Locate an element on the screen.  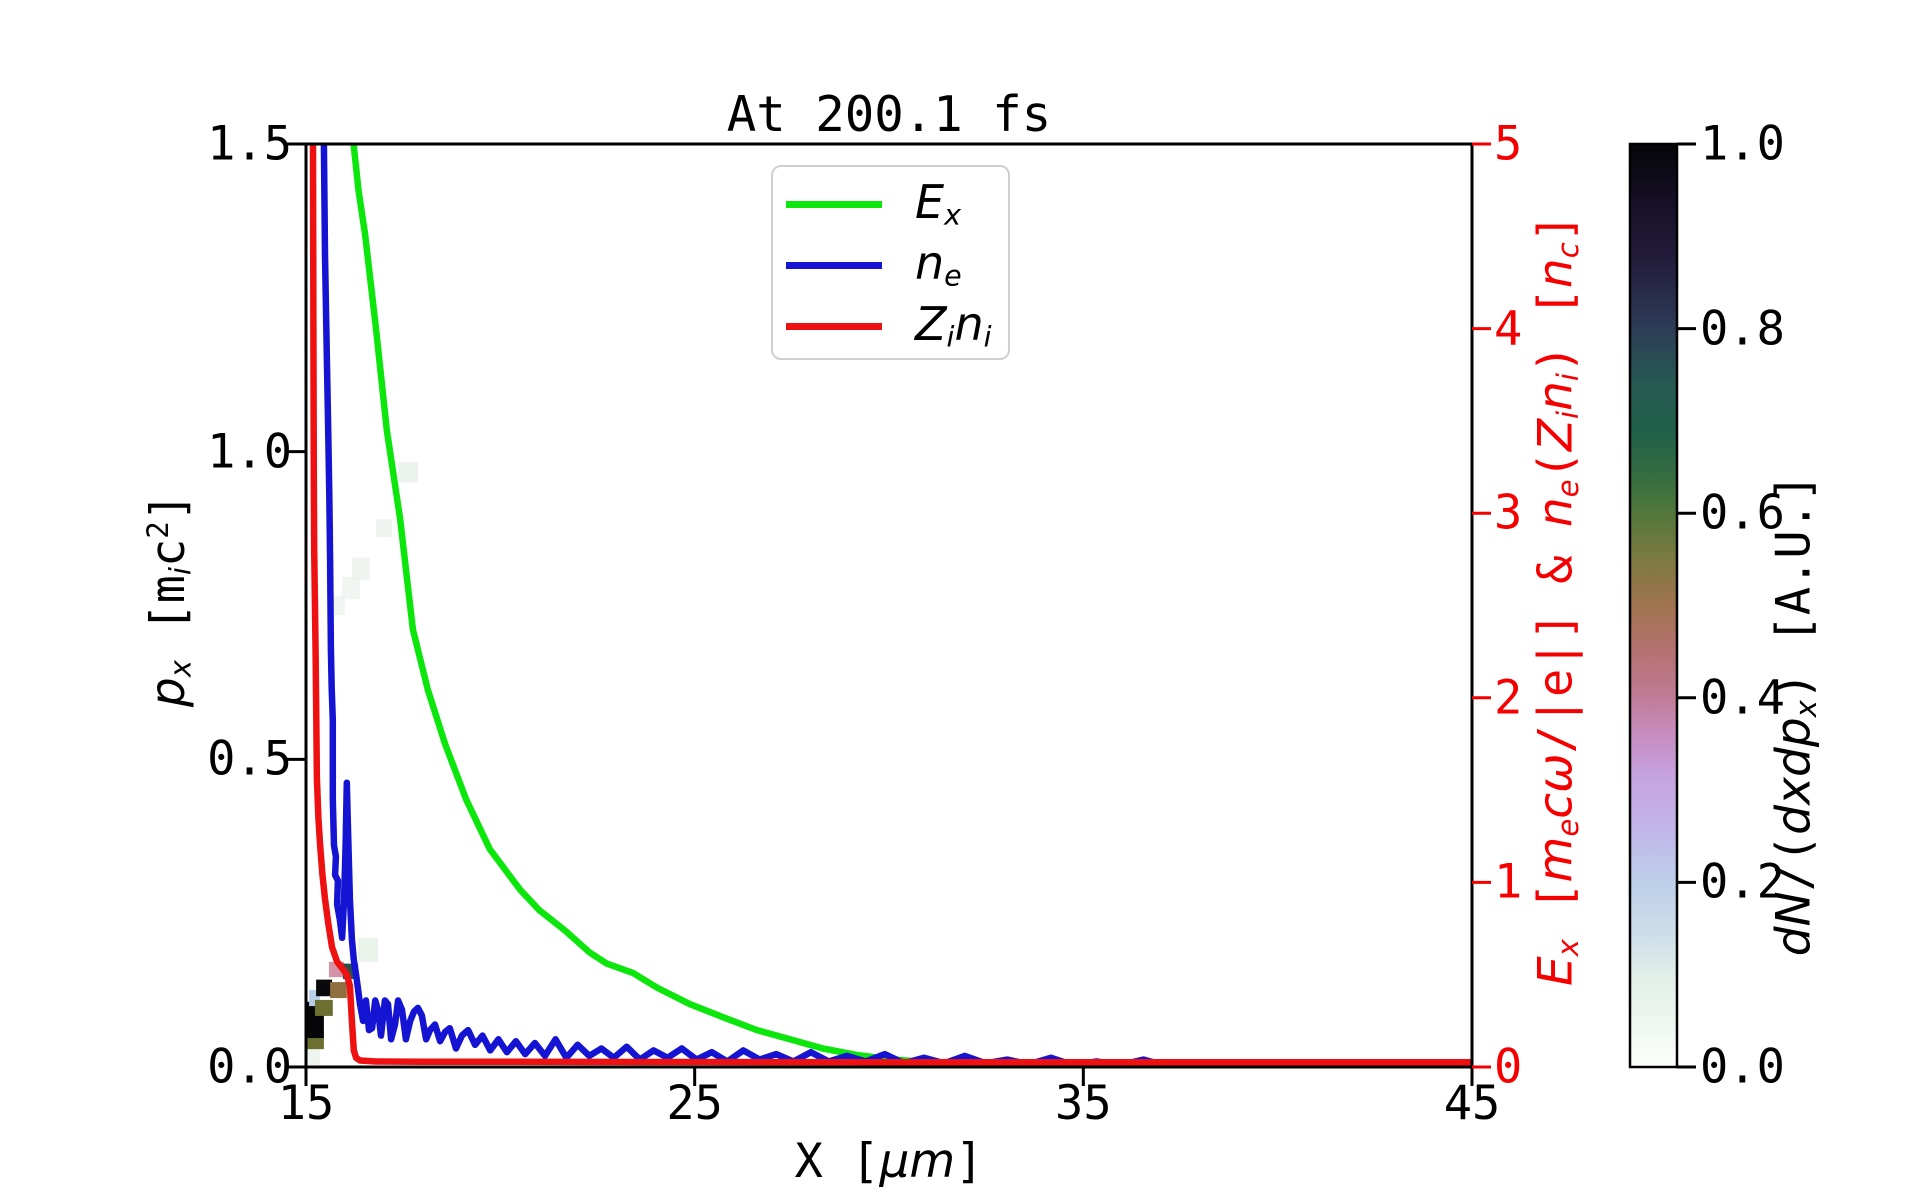
math-segment: [ is located at coordinates (1556, 911).